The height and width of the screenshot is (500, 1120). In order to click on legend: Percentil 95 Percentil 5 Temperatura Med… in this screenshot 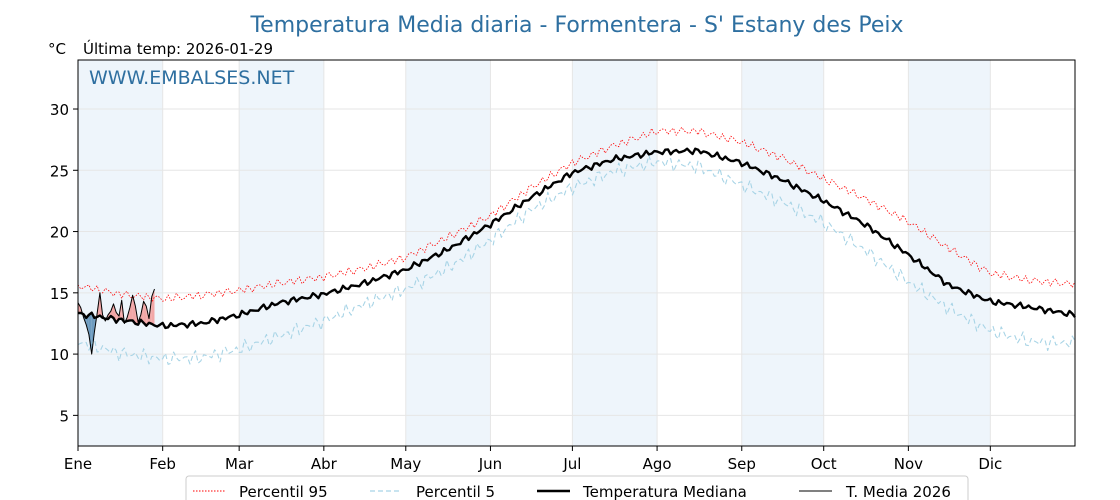, I will do `click(577, 487)`.